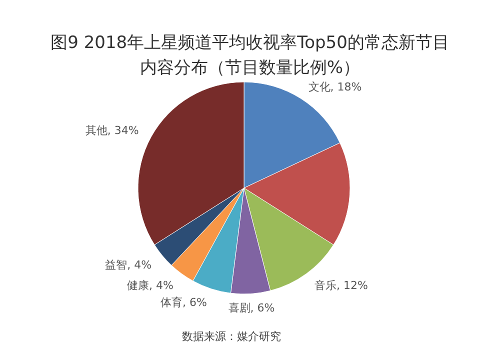 The image size is (500, 362). What do you see at coordinates (183, 302) in the screenshot?
I see `slice-label: 体育, 6%` at bounding box center [183, 302].